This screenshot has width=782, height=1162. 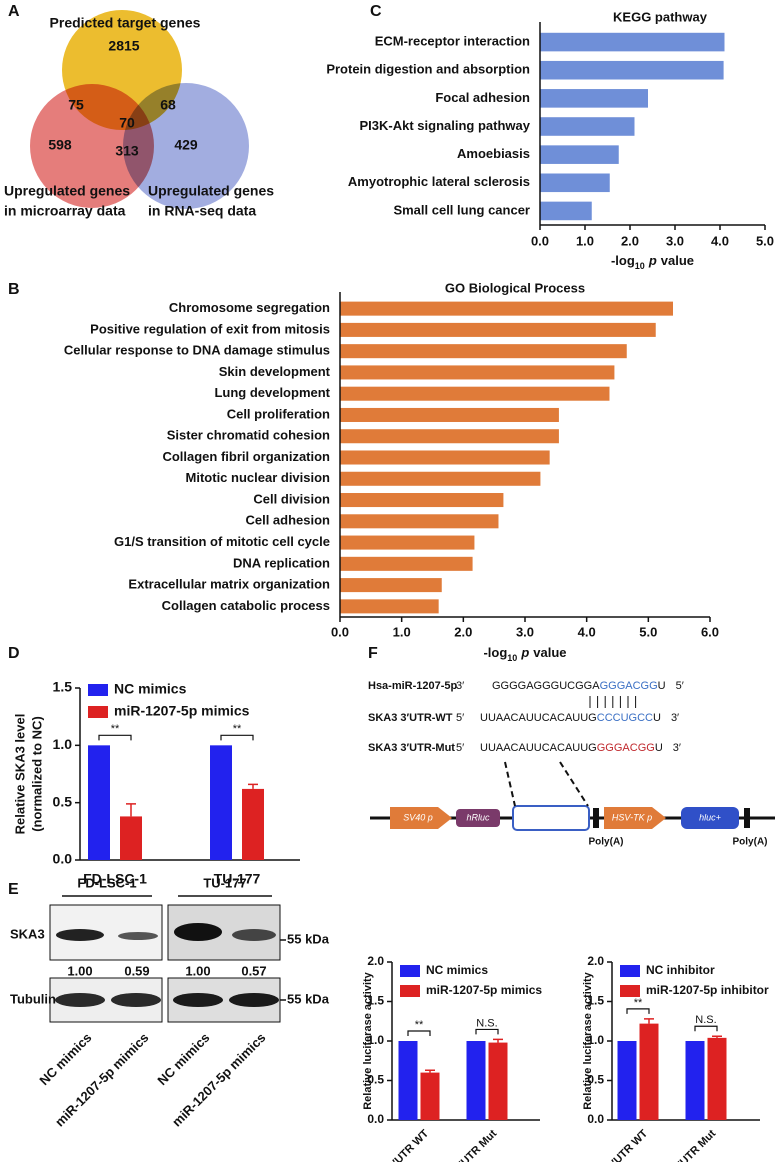 I want to click on category-label: Extracellular matrix organization, so click(x=229, y=584).